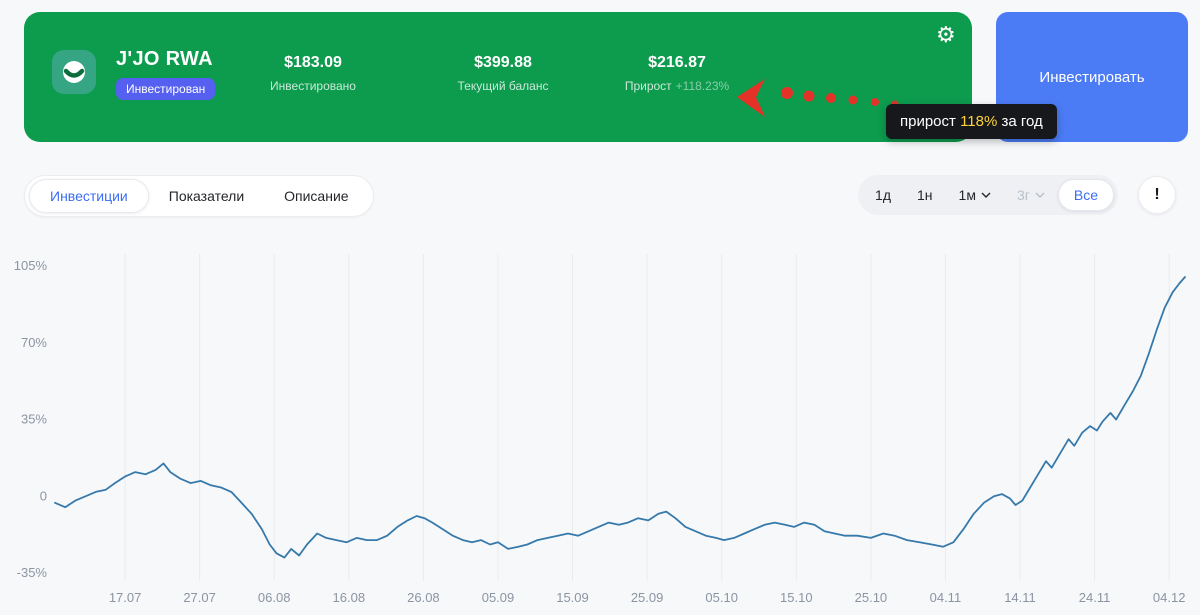 The height and width of the screenshot is (615, 1200). Describe the element at coordinates (930, 121) in the screenshot. I see `tooltip-prefix: прирост` at that location.